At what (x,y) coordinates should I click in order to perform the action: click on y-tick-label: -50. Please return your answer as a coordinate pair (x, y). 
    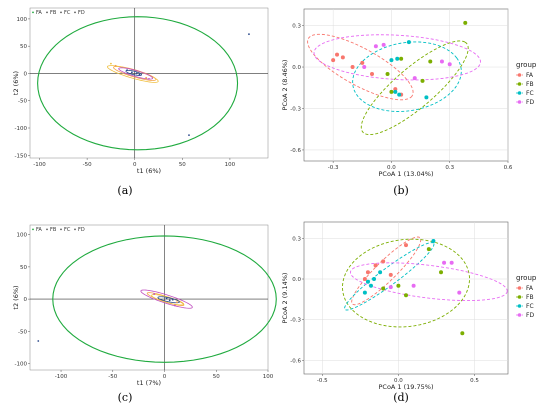
    Looking at the image, I should click on (22, 102).